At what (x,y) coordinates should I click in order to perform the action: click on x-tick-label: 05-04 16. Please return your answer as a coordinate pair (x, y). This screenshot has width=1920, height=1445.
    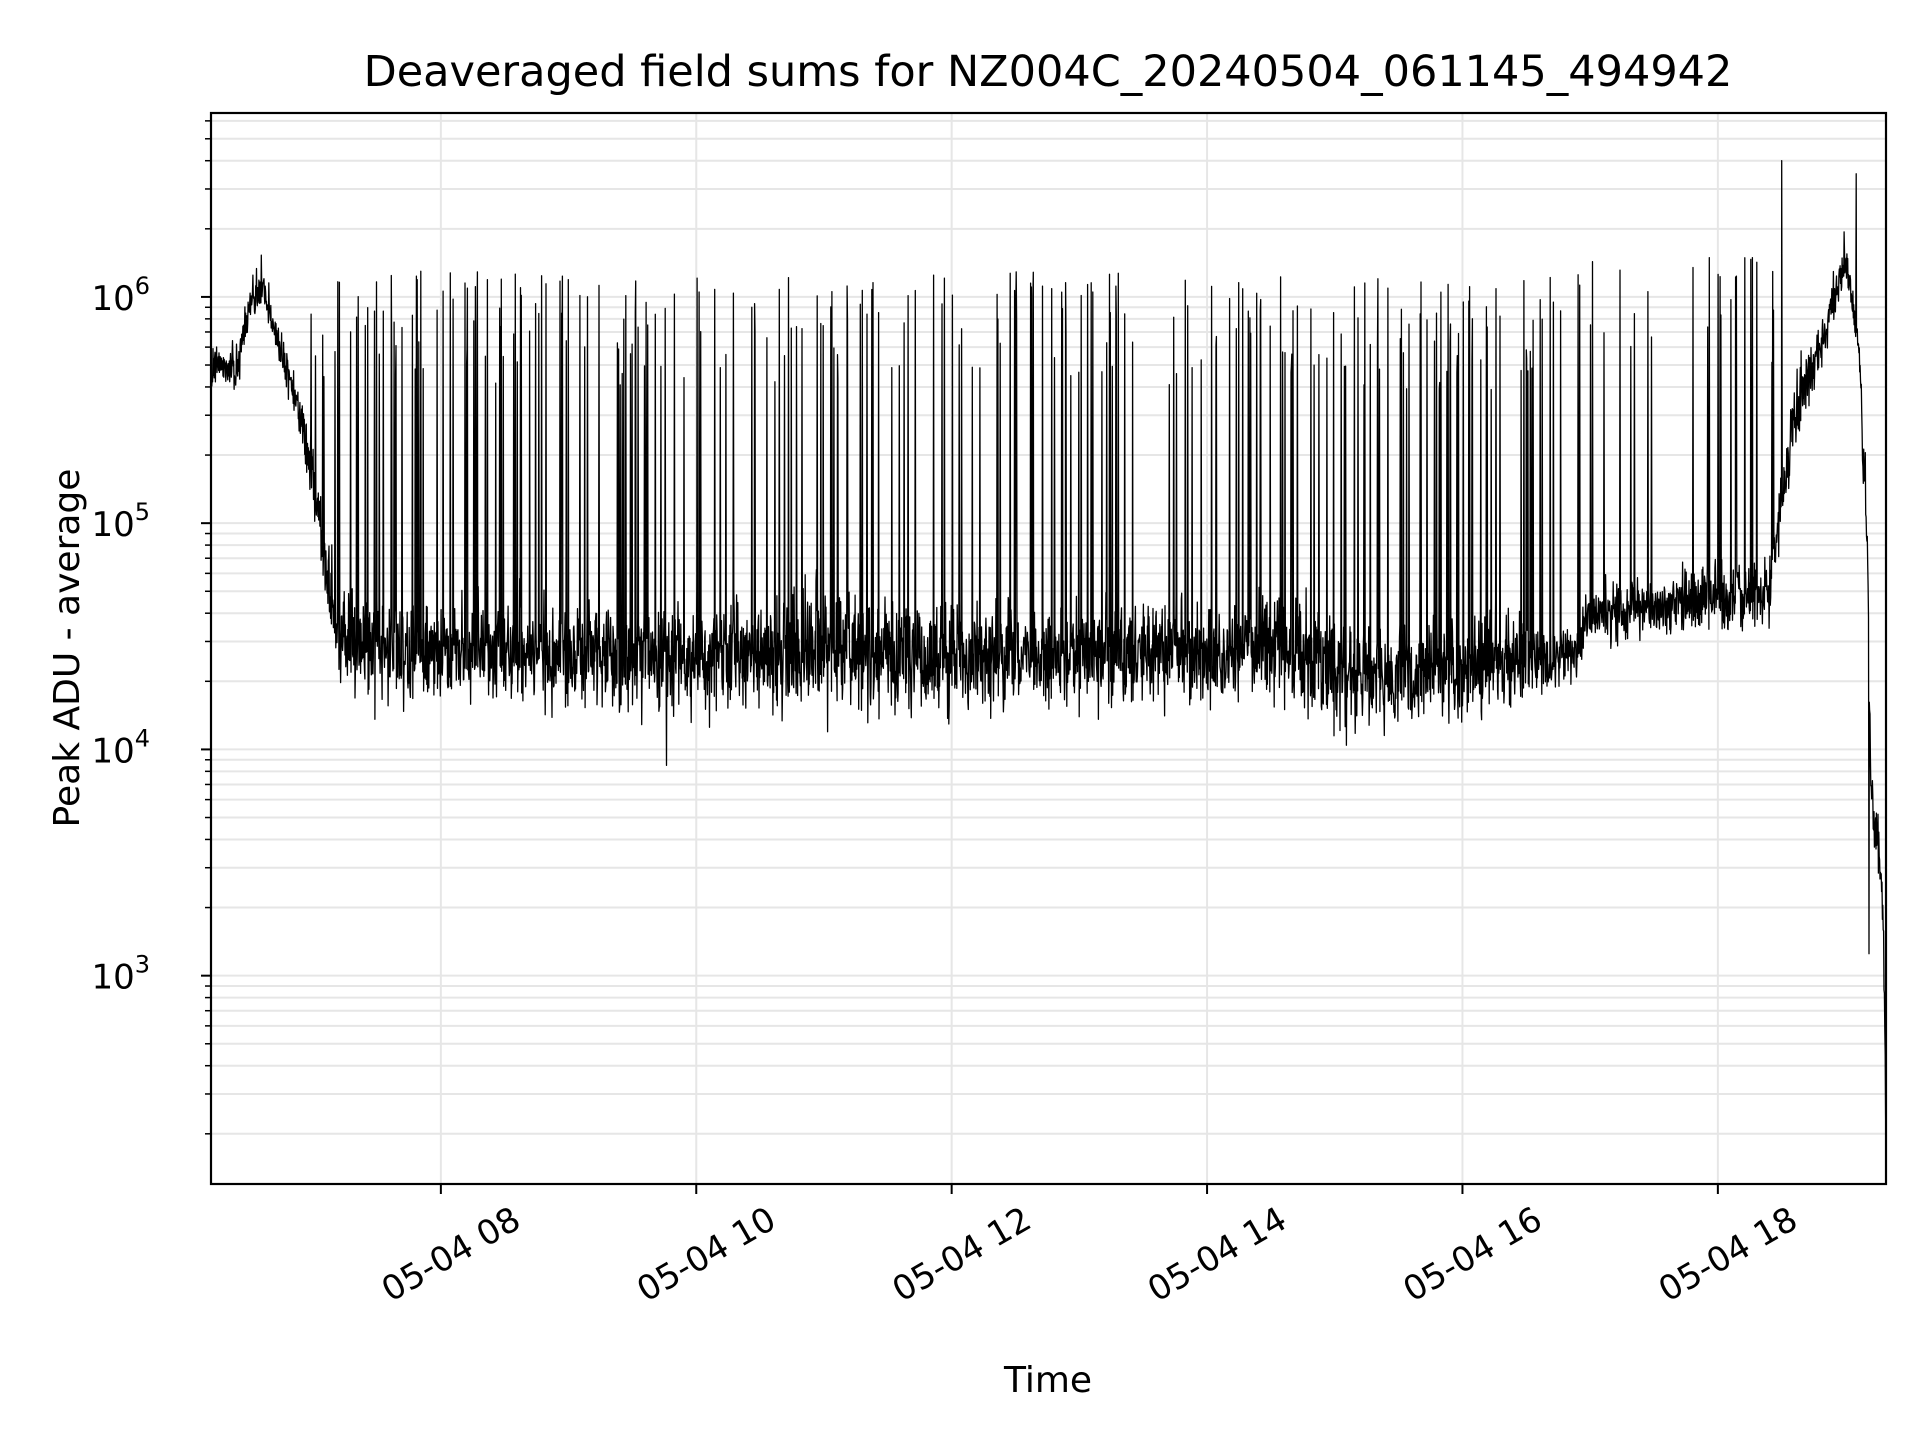
    Looking at the image, I should click on (1473, 1254).